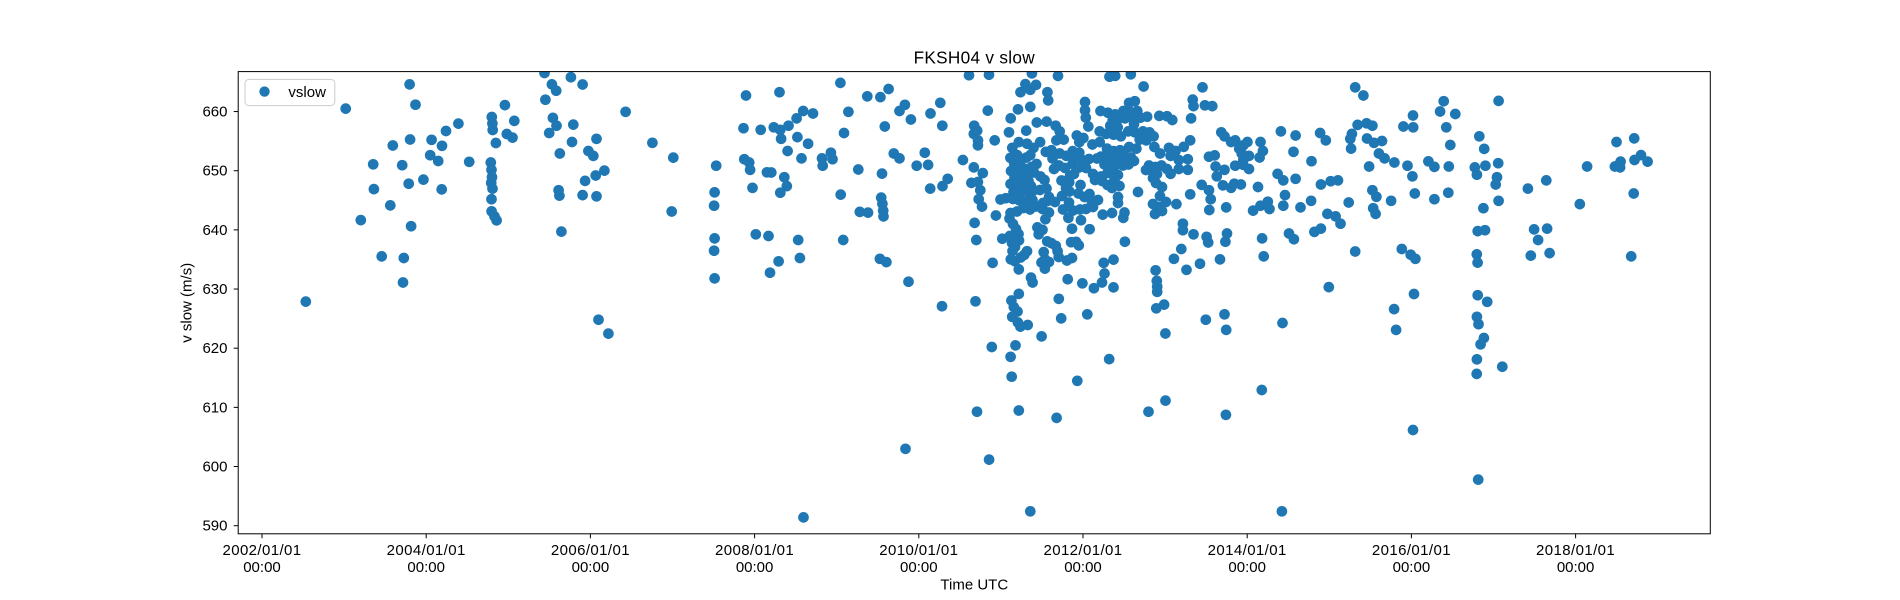 This screenshot has width=1900, height=600. What do you see at coordinates (1082, 550) in the screenshot?
I see `svg-text: 2012/01/01` at bounding box center [1082, 550].